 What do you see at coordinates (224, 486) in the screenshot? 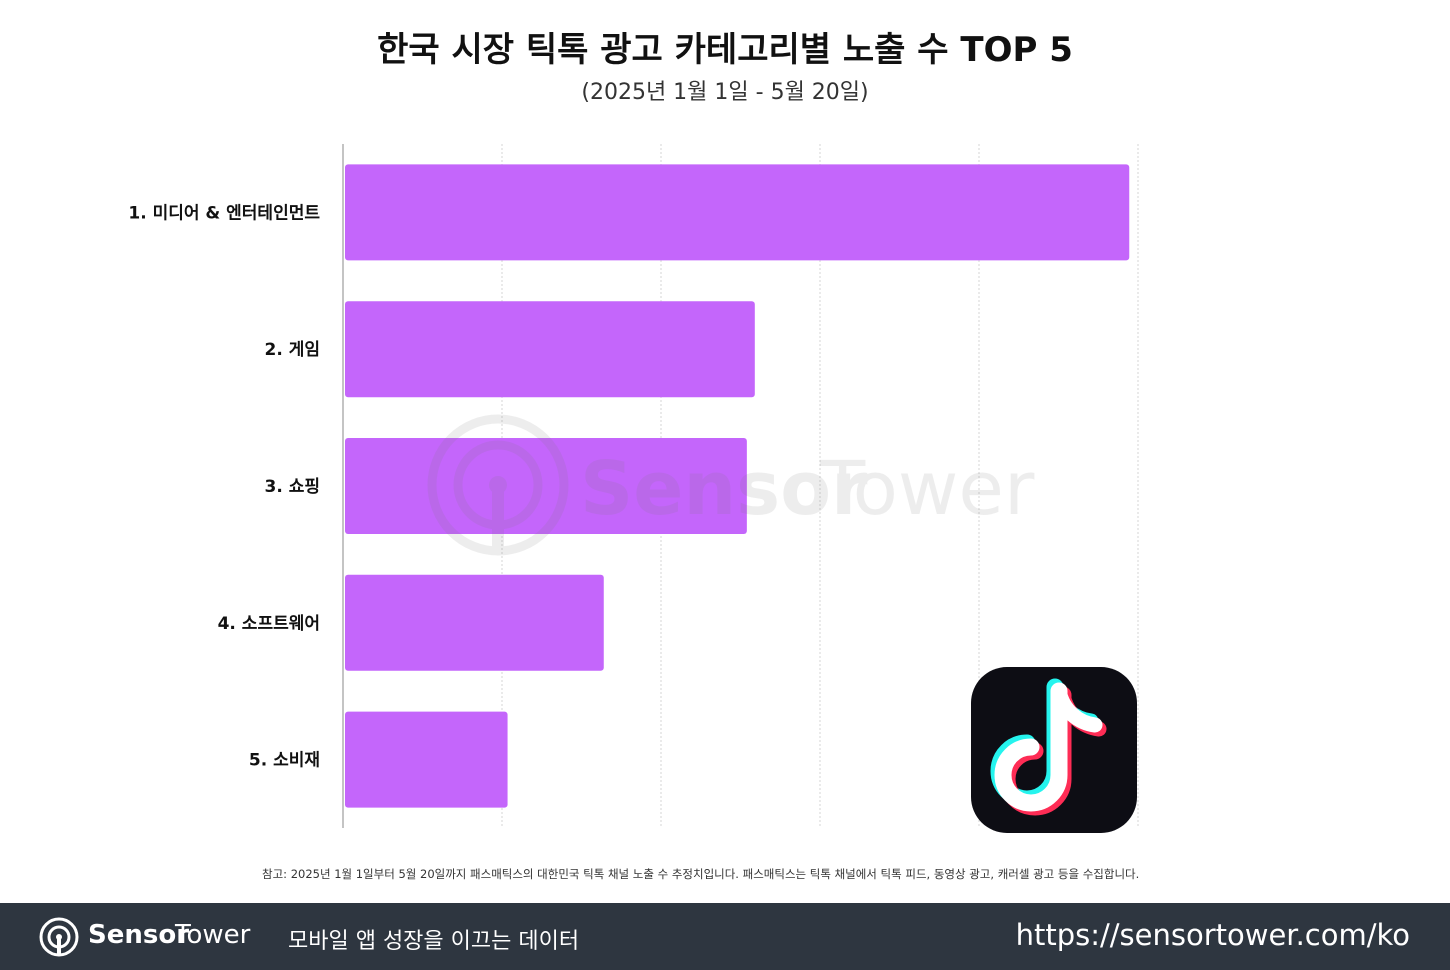
I see `category-labels: 1. 미디어 & 엔터테인먼트 2. 게임 3. 쇼핑 4. 소프트웨어 5. 소비재` at bounding box center [224, 486].